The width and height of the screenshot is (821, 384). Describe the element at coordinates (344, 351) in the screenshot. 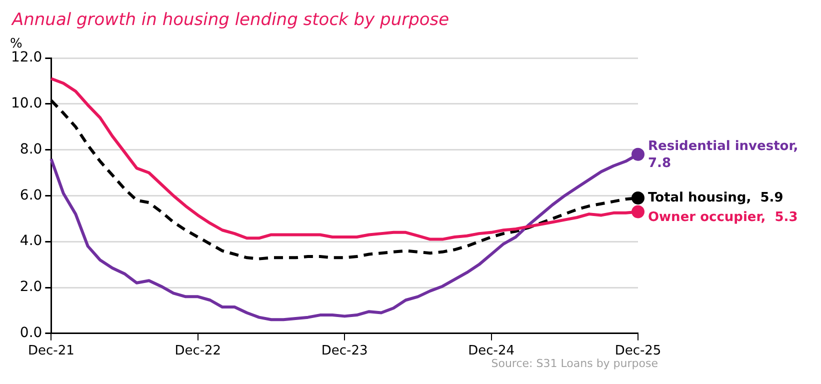

I see `x-tick-label: Dec-23` at that location.